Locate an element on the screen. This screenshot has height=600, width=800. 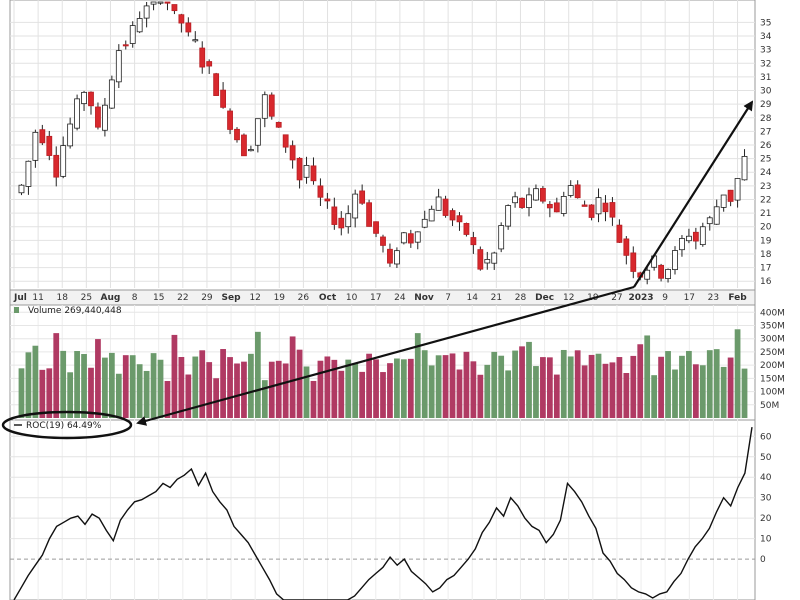
volume-tick-label: 200M is located at coordinates (772, 366).